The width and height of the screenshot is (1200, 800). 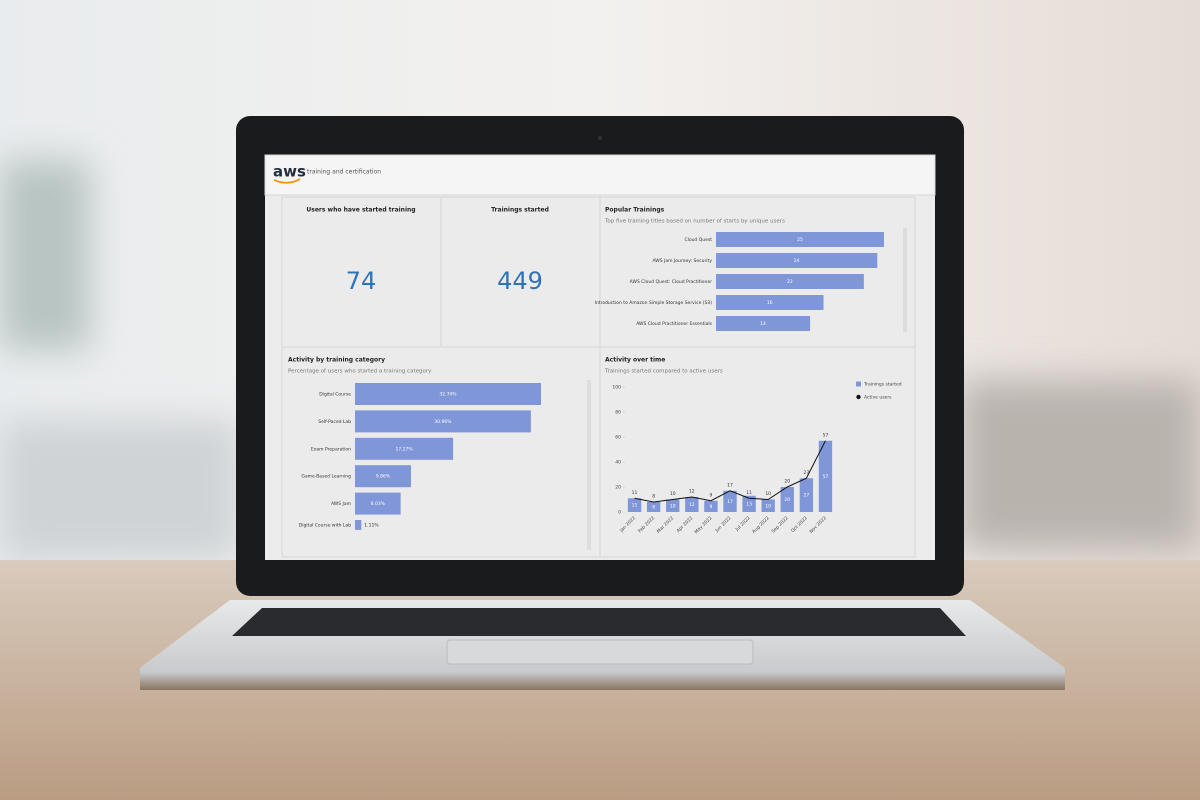 What do you see at coordinates (325, 525) in the screenshot?
I see `category-label: Digital Course with Lab` at bounding box center [325, 525].